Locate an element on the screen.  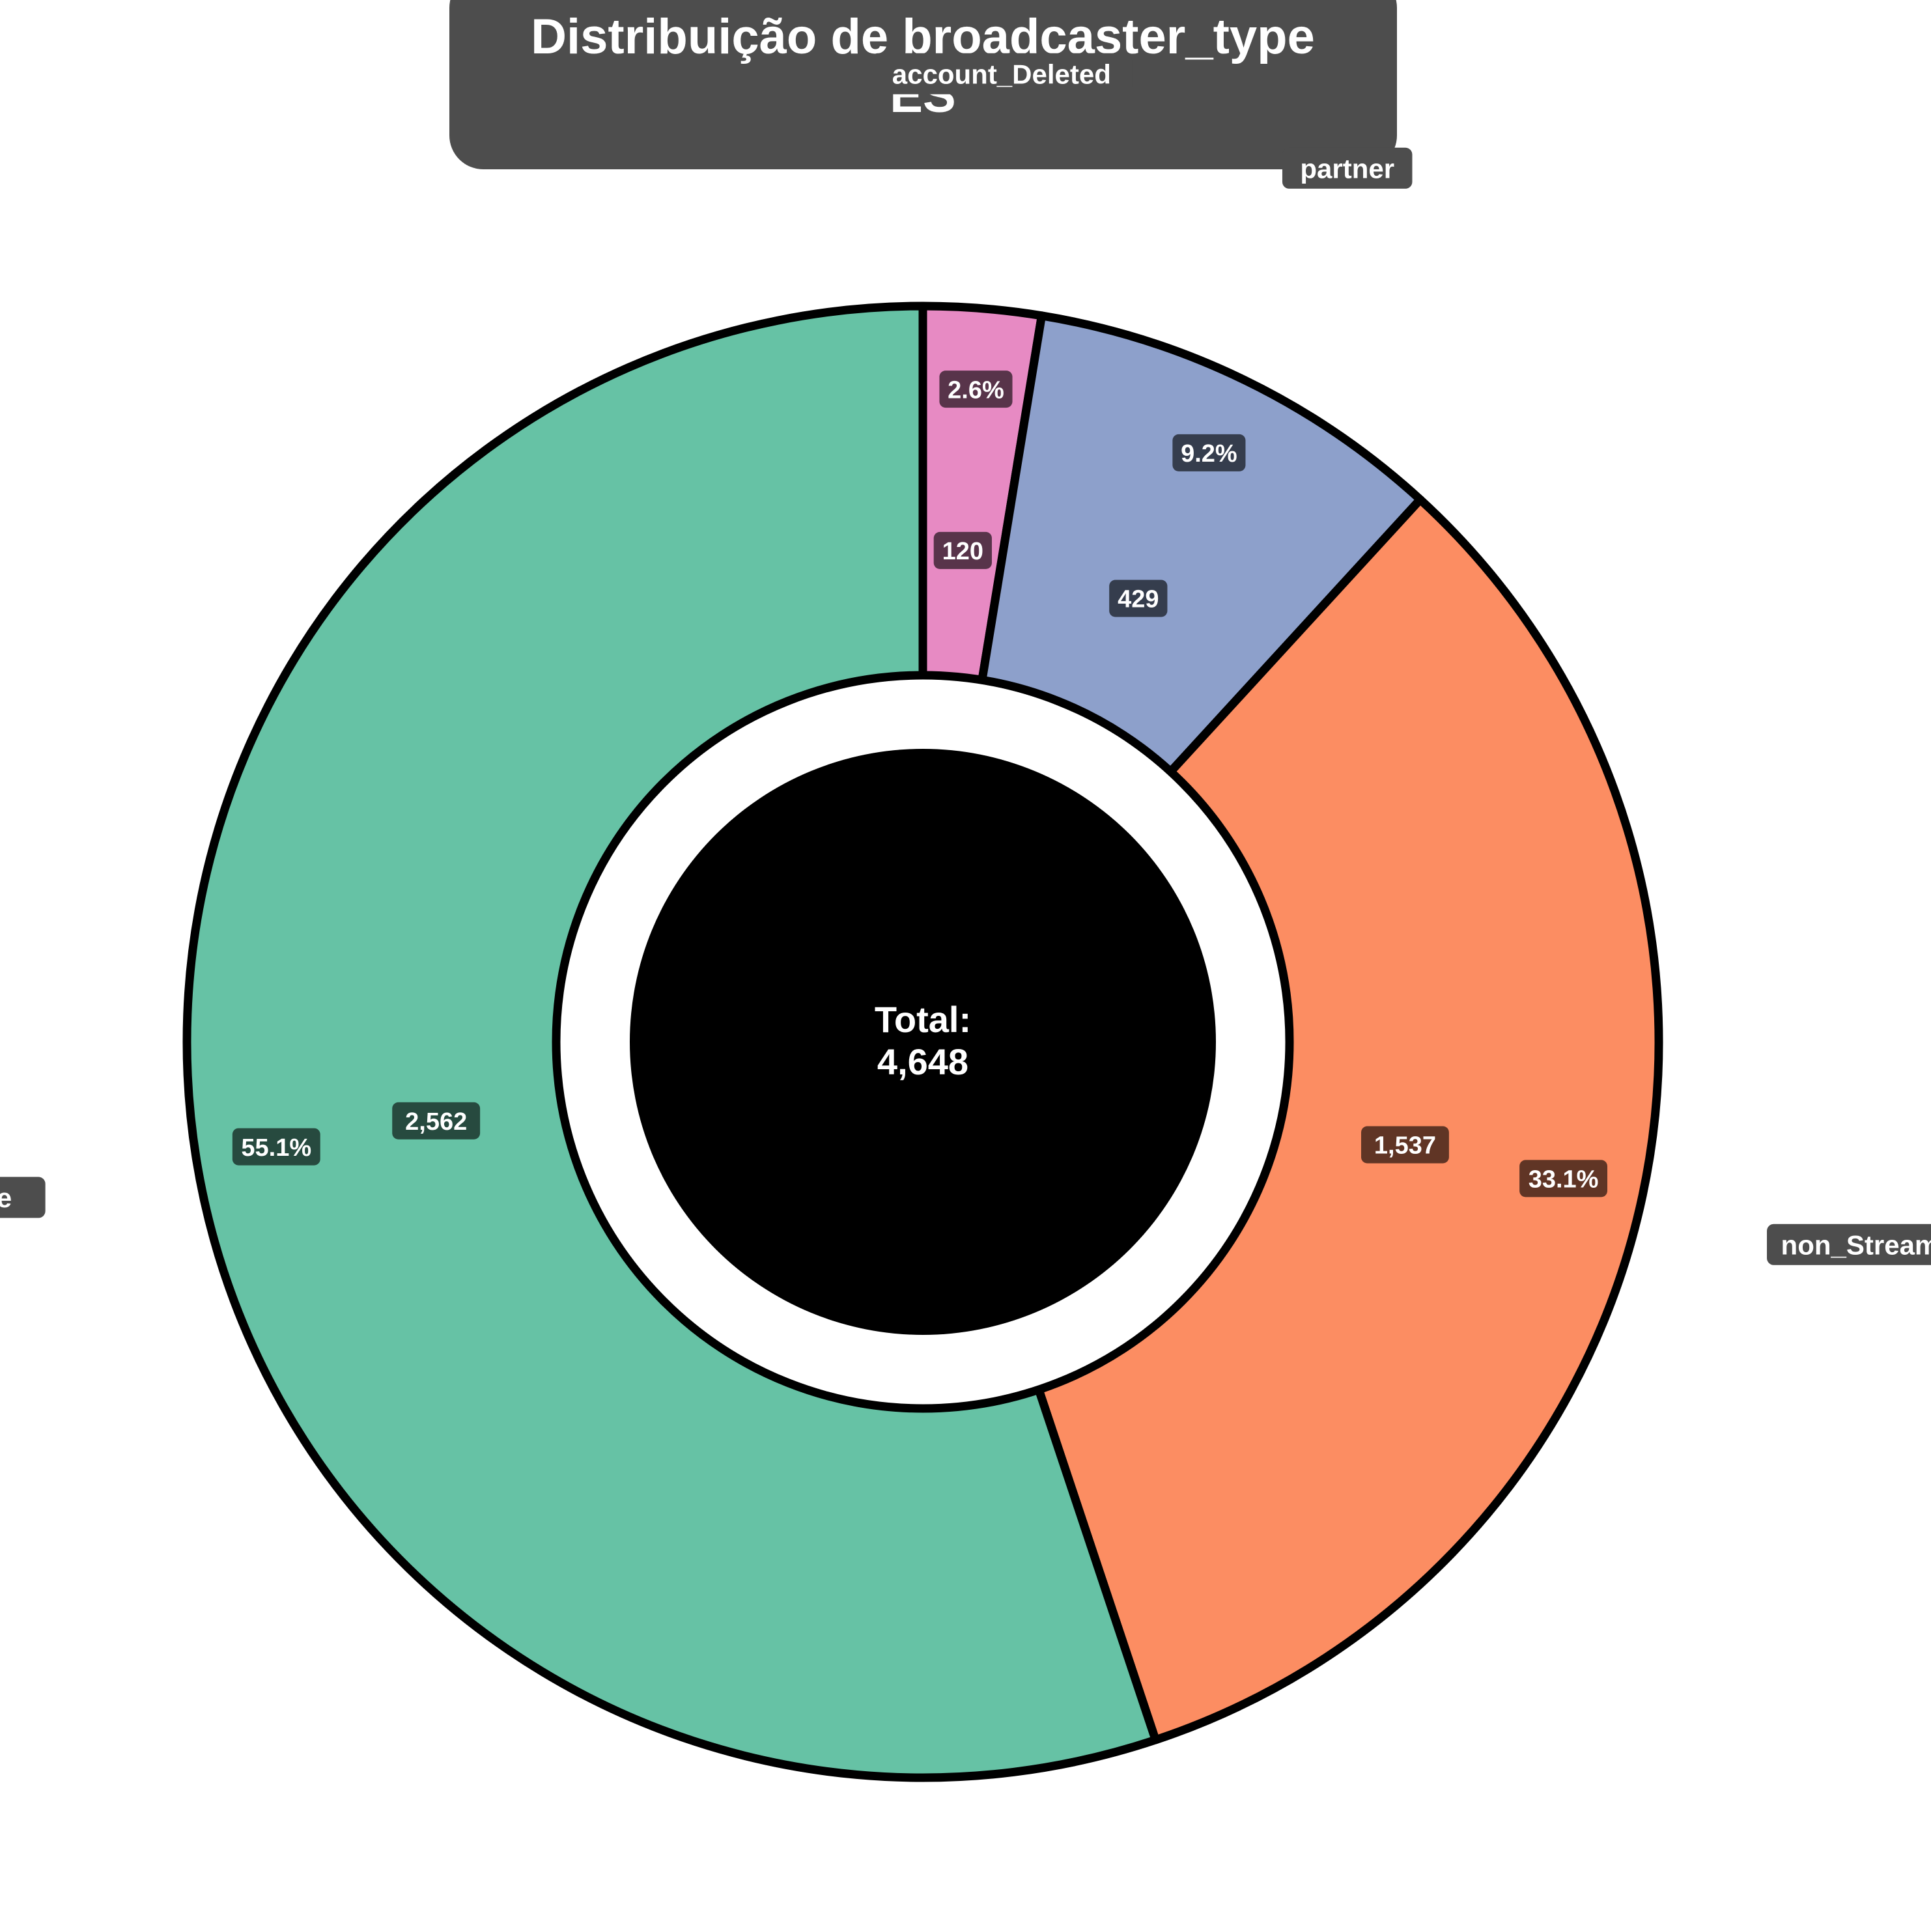
slice-label-account-deleted-badge-bg is located at coordinates (1002, 73).